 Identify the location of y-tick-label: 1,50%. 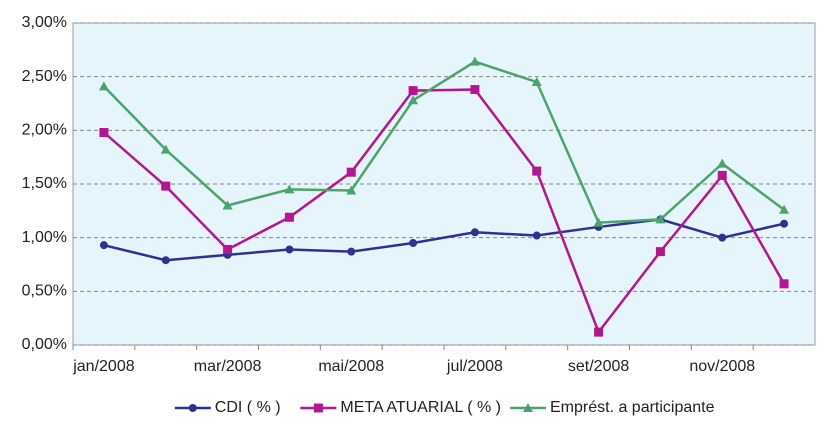
(44, 183).